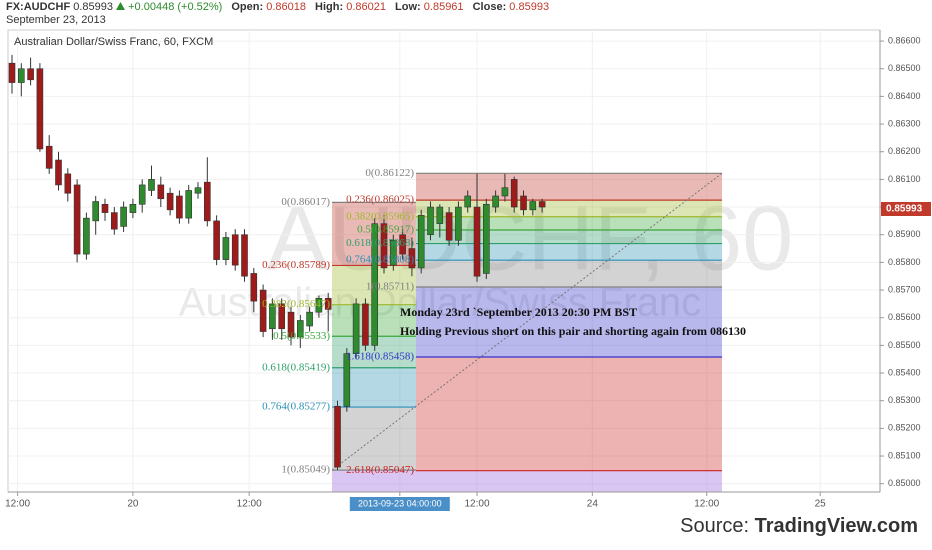  What do you see at coordinates (296, 304) in the screenshot?
I see `fib-label: 0.382(0.85647)` at bounding box center [296, 304].